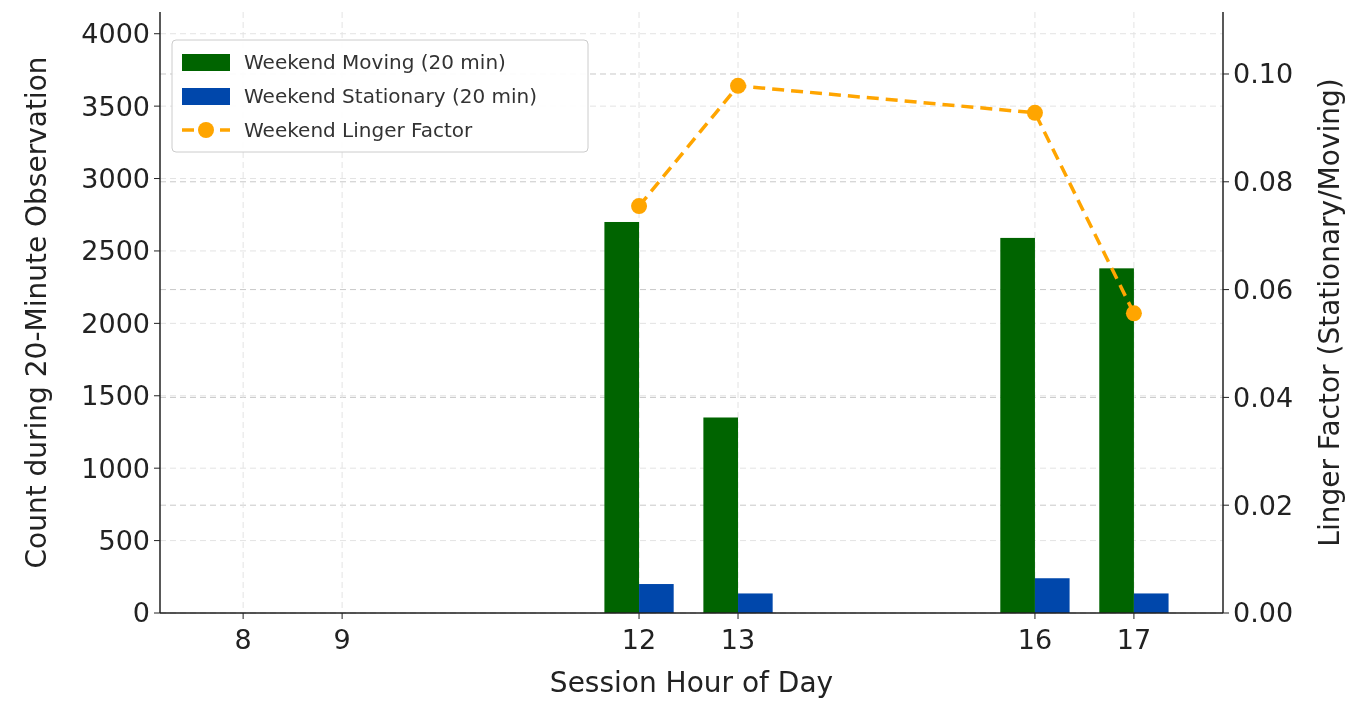 The height and width of the screenshot is (704, 1355). I want to click on legend-label: Weekend Linger Factor, so click(359, 130).